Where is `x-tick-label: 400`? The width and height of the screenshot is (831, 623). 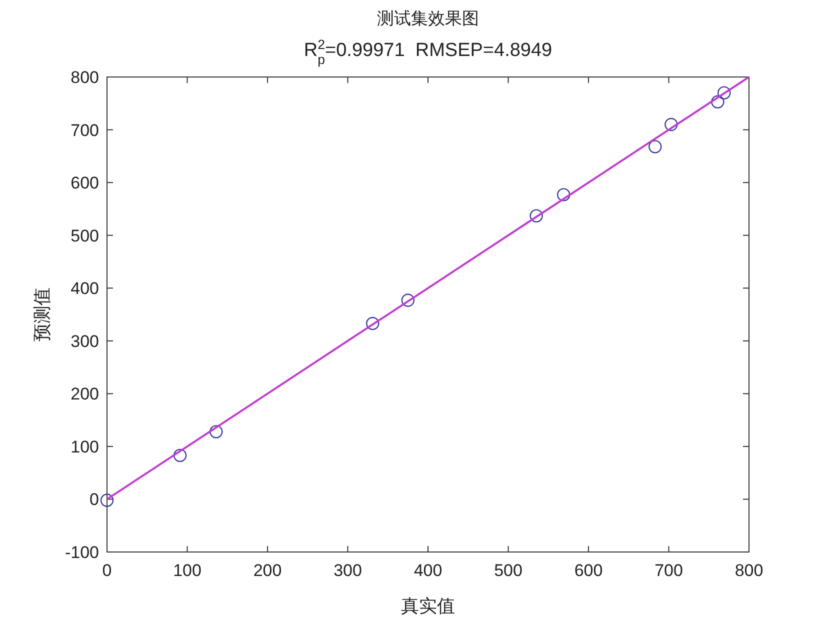 x-tick-label: 400 is located at coordinates (428, 570).